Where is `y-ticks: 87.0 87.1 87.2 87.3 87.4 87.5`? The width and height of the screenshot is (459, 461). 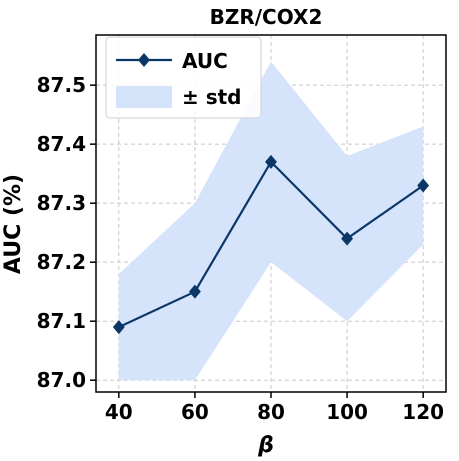 y-ticks: 87.0 87.1 87.2 87.3 87.4 87.5 is located at coordinates (66, 232).